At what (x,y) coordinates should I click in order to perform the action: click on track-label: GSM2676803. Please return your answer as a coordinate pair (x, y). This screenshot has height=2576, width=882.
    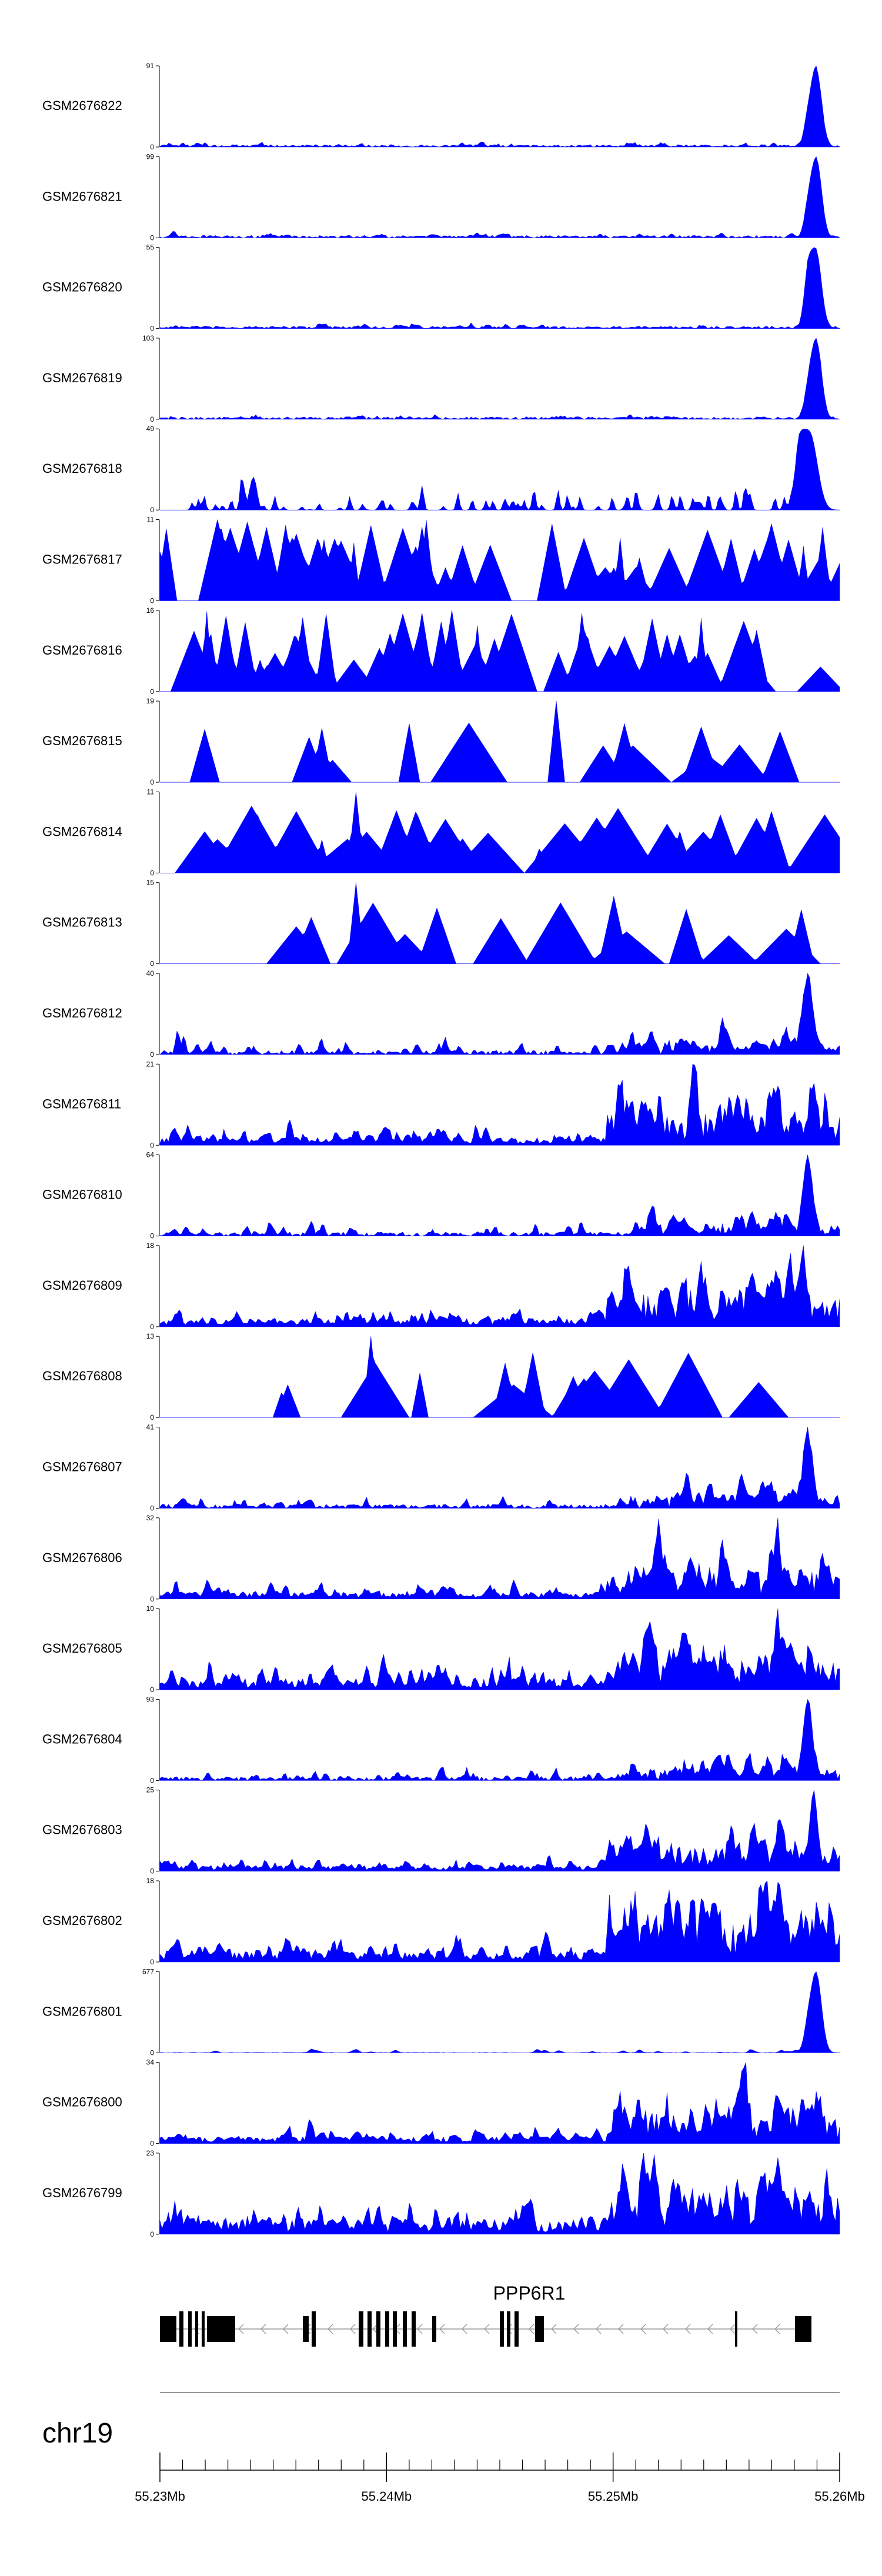
    Looking at the image, I should click on (82, 1830).